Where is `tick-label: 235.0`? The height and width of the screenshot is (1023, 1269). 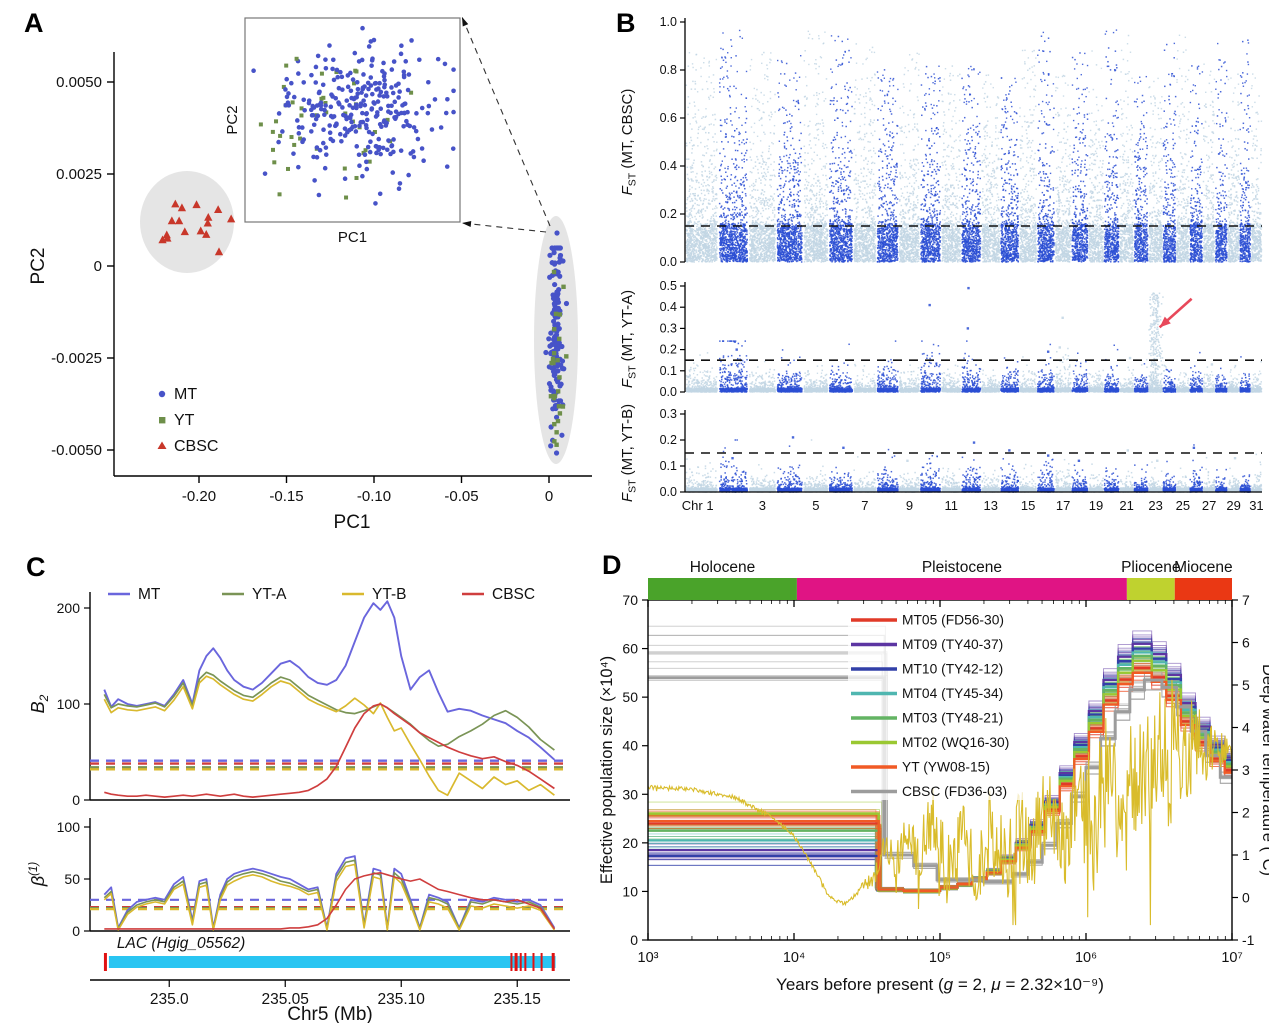 tick-label: 235.0 is located at coordinates (169, 999).